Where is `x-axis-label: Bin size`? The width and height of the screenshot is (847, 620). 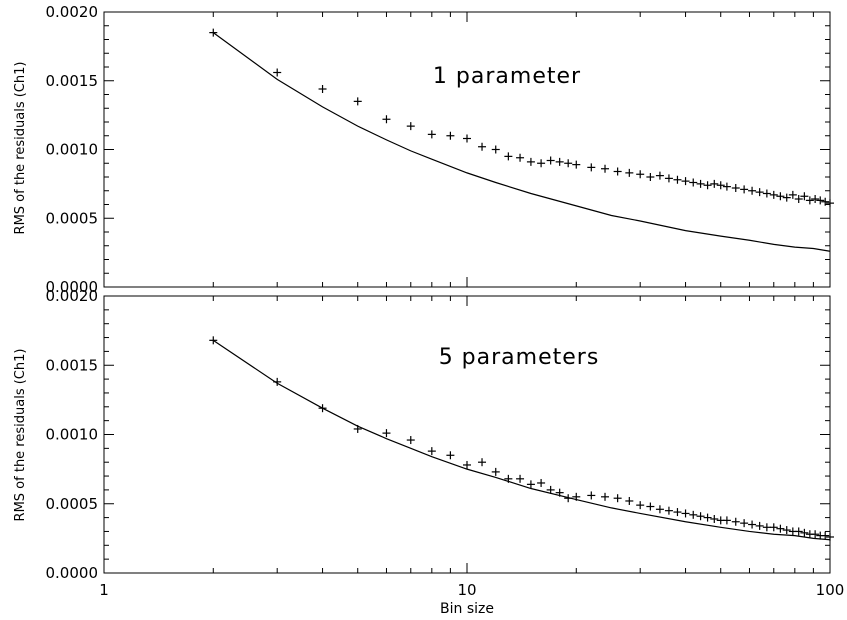
x-axis-label: Bin size is located at coordinates (467, 609).